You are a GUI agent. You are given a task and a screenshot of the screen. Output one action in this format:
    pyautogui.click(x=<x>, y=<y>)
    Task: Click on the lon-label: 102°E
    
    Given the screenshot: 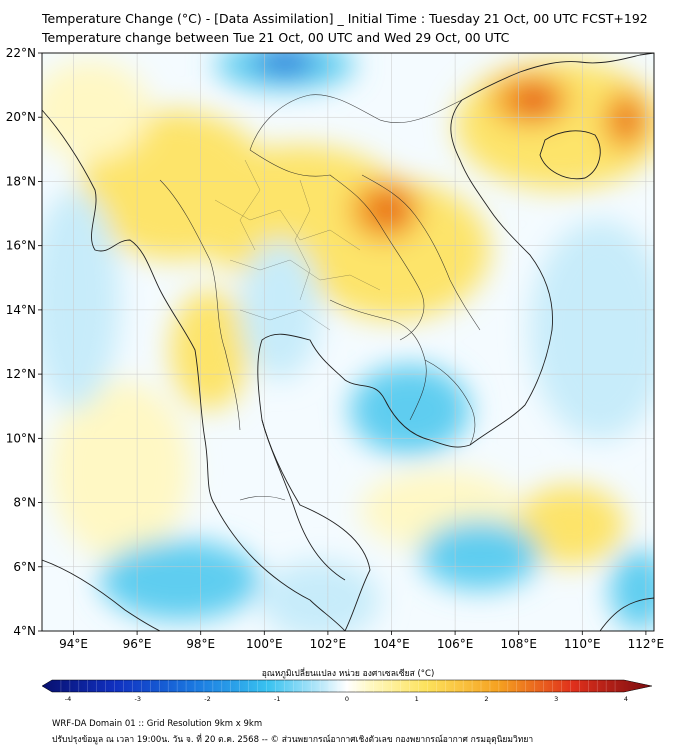 What is the action you would take?
    pyautogui.click(x=328, y=644)
    